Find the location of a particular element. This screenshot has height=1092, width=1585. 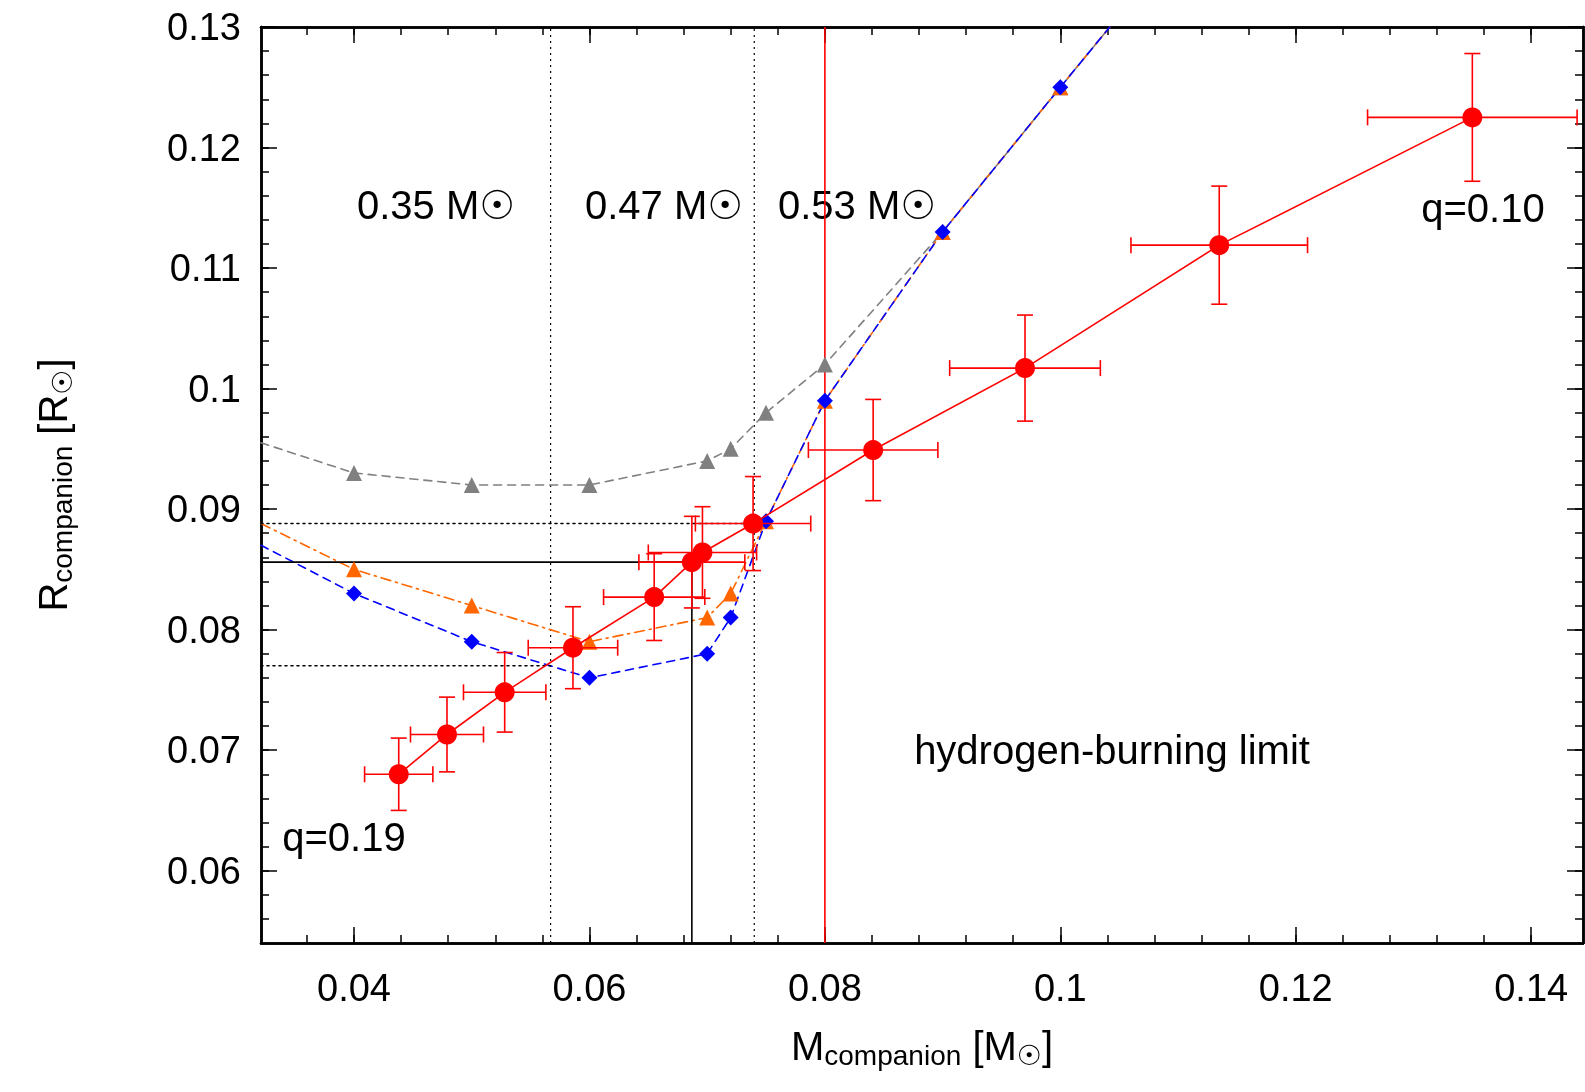

y-tick-label: 0.13 is located at coordinates (204, 27).